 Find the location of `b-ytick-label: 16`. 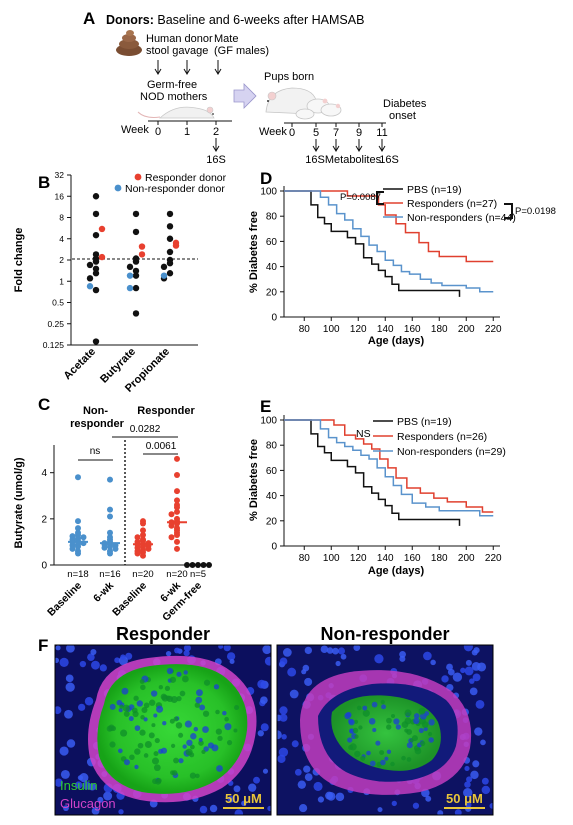

b-ytick-label: 16 is located at coordinates (60, 196).